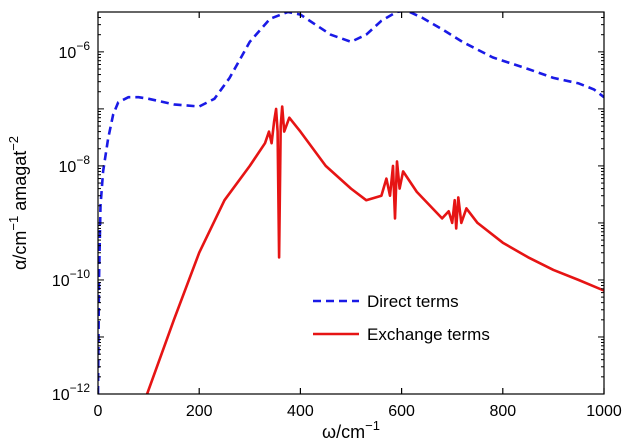 The image size is (638, 442). I want to click on x-tick-label: 0, so click(98, 411).